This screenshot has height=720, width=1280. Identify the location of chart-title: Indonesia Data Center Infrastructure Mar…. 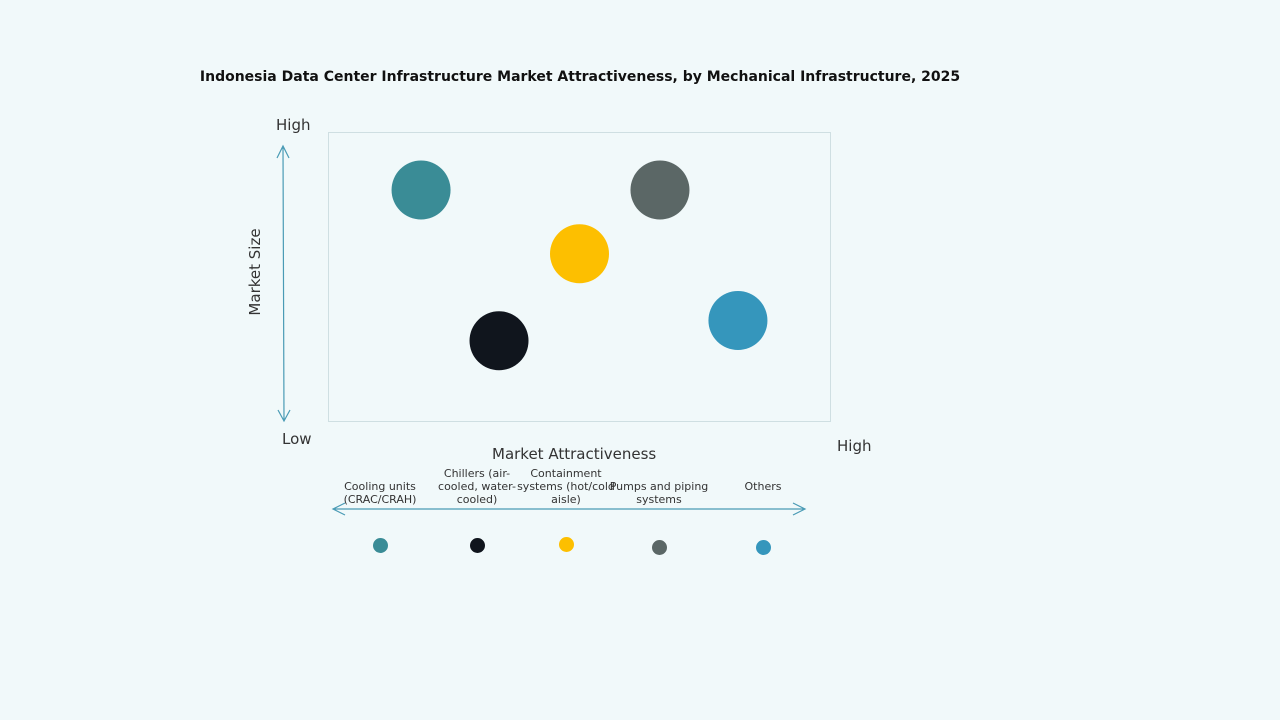
(580, 77).